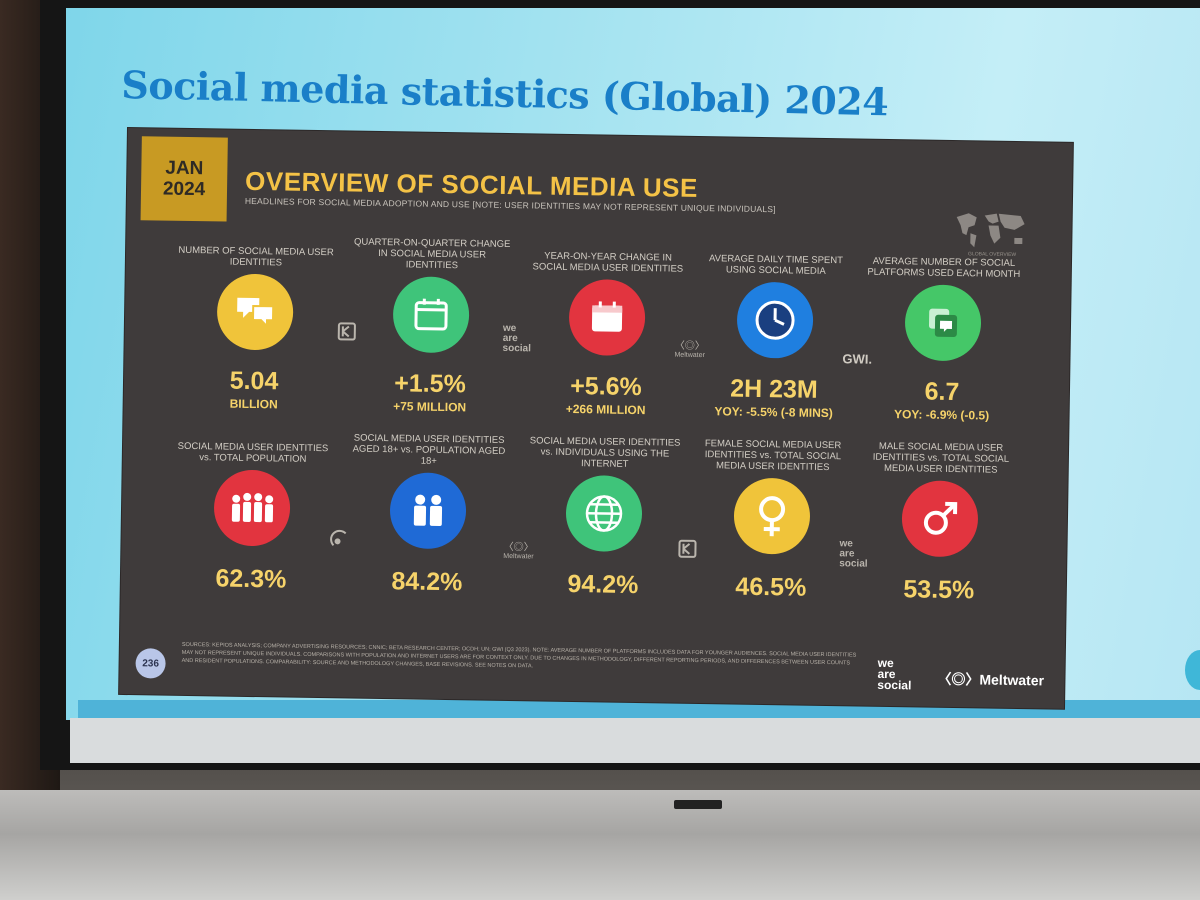  What do you see at coordinates (338, 537) in the screenshot?
I see `kepios-swirl-logo` at bounding box center [338, 537].